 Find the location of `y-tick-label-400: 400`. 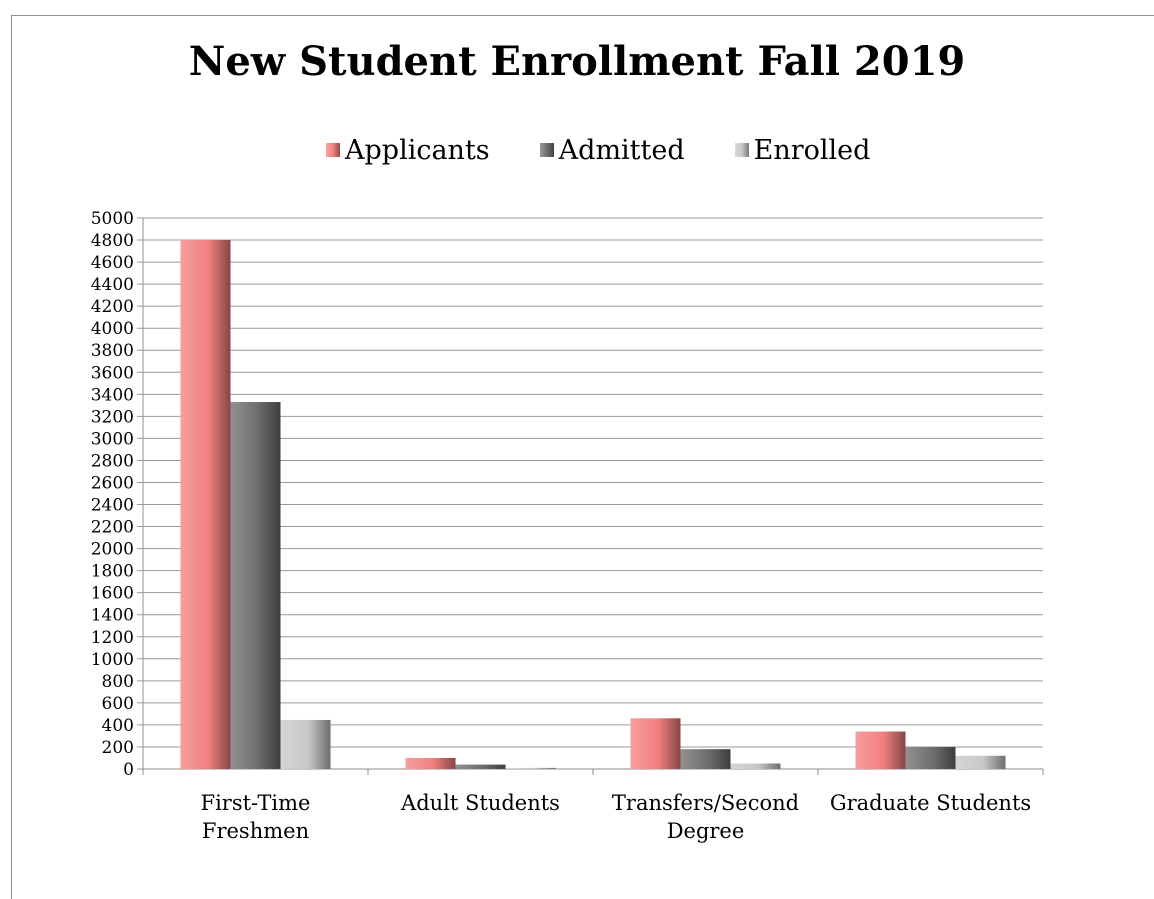

y-tick-label-400: 400 is located at coordinates (118, 726).